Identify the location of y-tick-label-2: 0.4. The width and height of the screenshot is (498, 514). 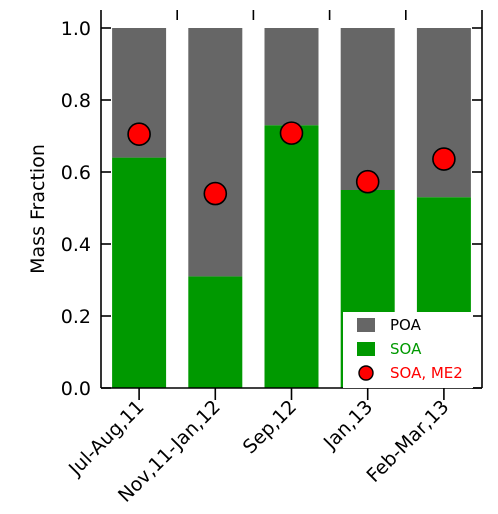
(76, 245).